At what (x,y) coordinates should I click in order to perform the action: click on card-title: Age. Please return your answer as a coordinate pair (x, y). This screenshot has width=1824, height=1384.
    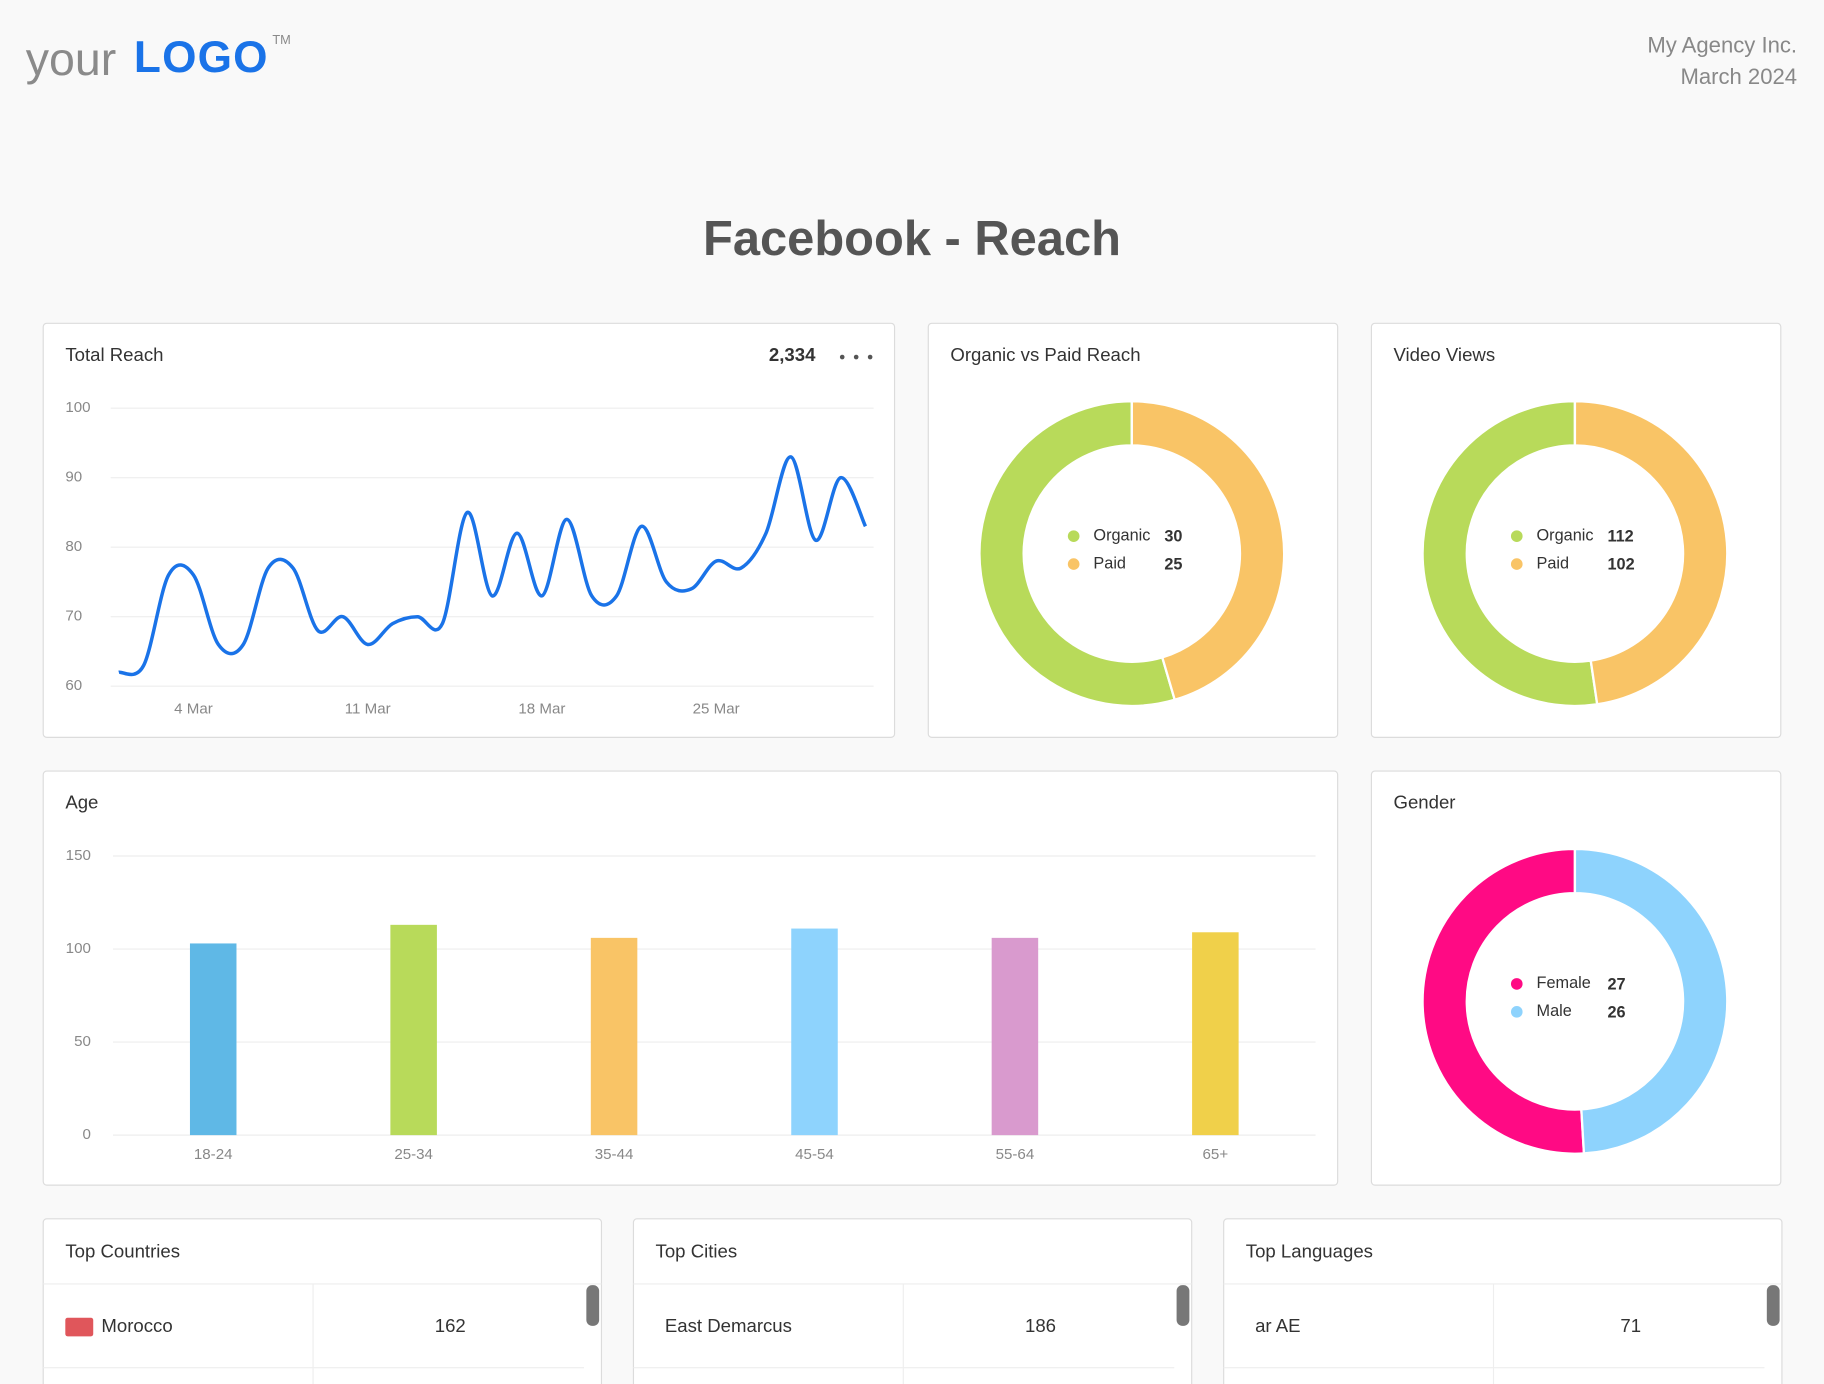
    Looking at the image, I should click on (81, 802).